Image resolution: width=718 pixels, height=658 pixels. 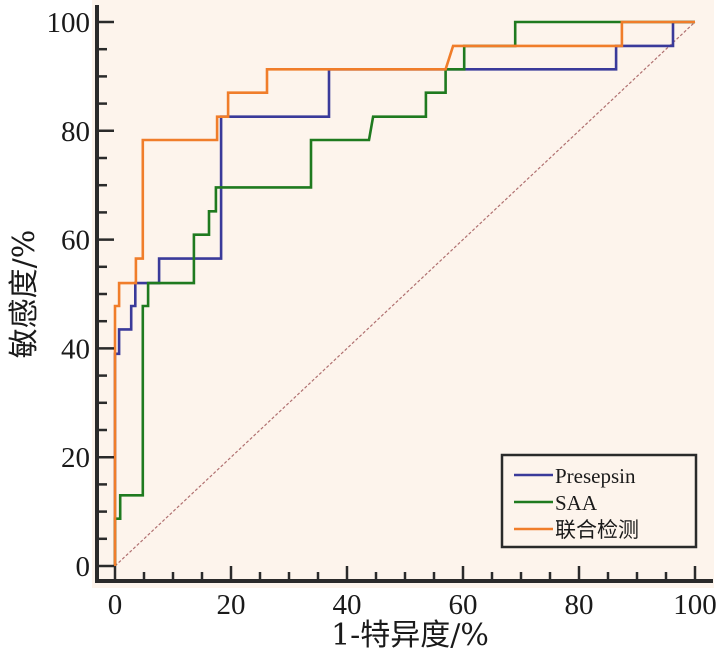 I want to click on y-tick-label: 0, so click(x=83, y=567).